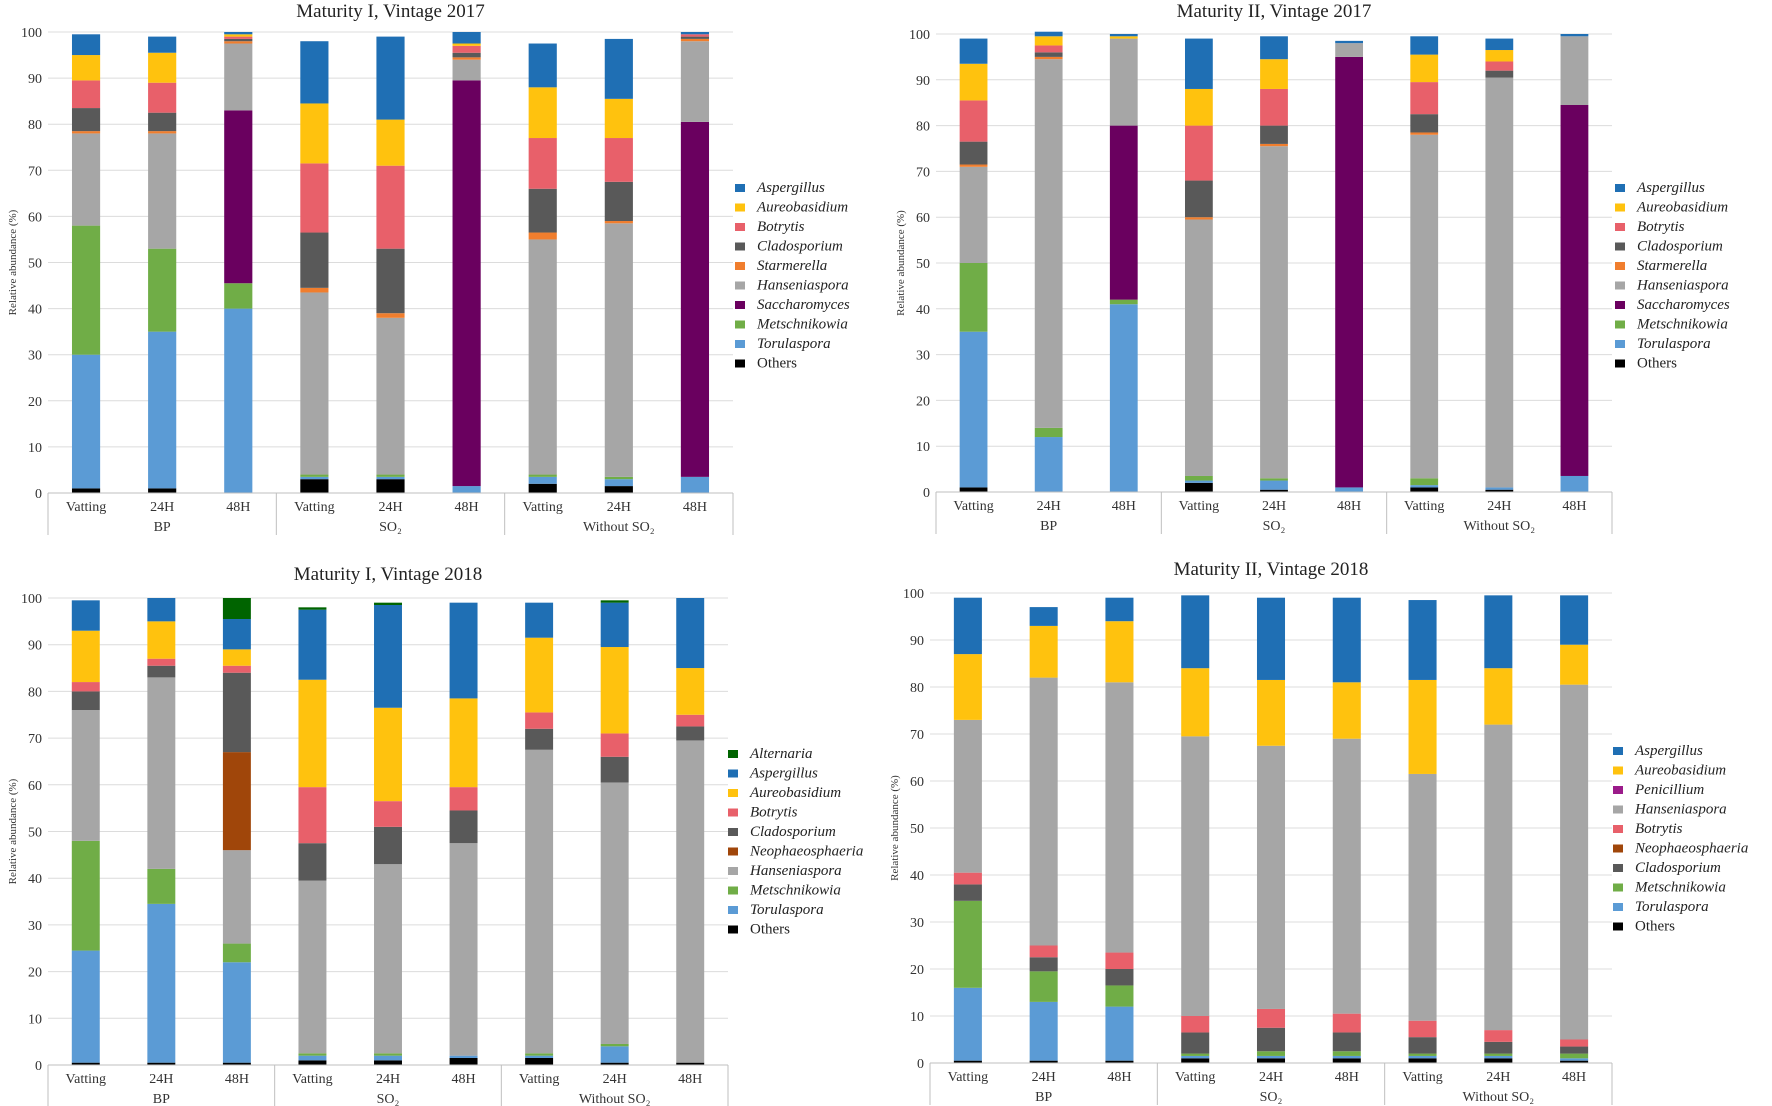 This screenshot has height=1106, width=1772. What do you see at coordinates (35, 171) in the screenshot?
I see `y-tick-label: 70` at bounding box center [35, 171].